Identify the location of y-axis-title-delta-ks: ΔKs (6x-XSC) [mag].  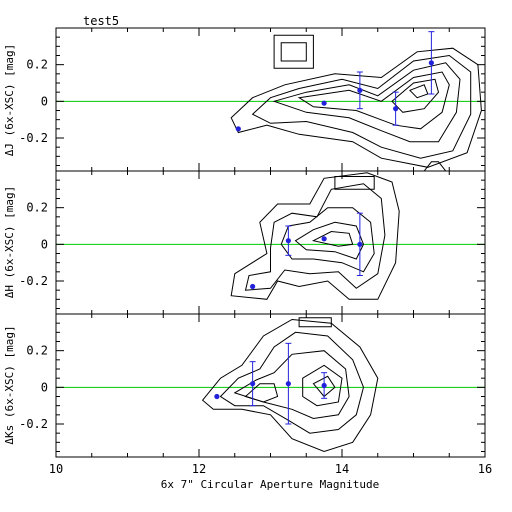
(9, 384).